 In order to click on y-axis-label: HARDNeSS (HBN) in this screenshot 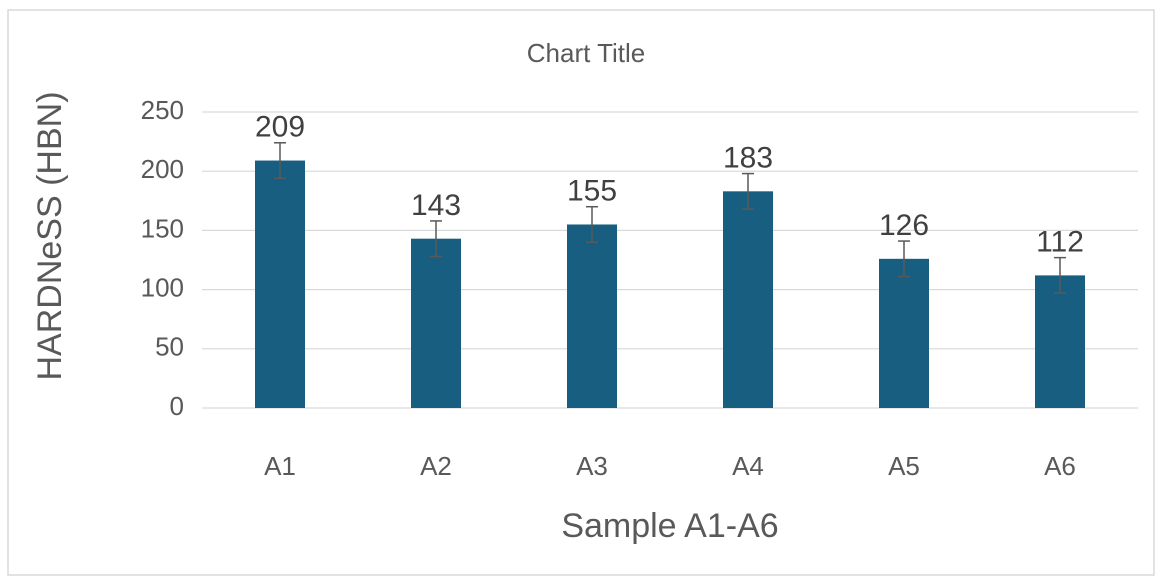, I will do `click(50, 235)`.